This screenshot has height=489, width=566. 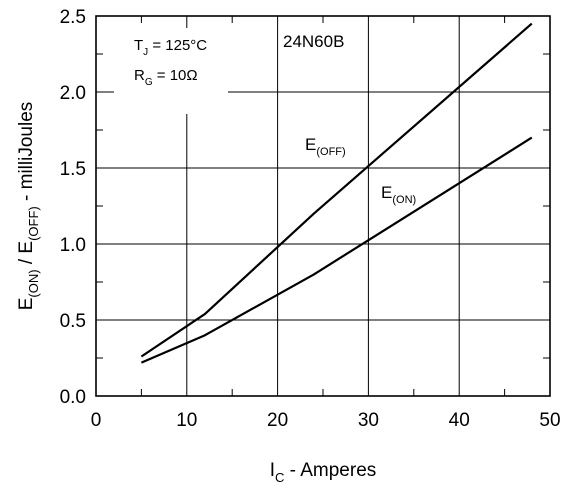 I want to click on y-tick-label: 0.0, so click(x=73, y=397).